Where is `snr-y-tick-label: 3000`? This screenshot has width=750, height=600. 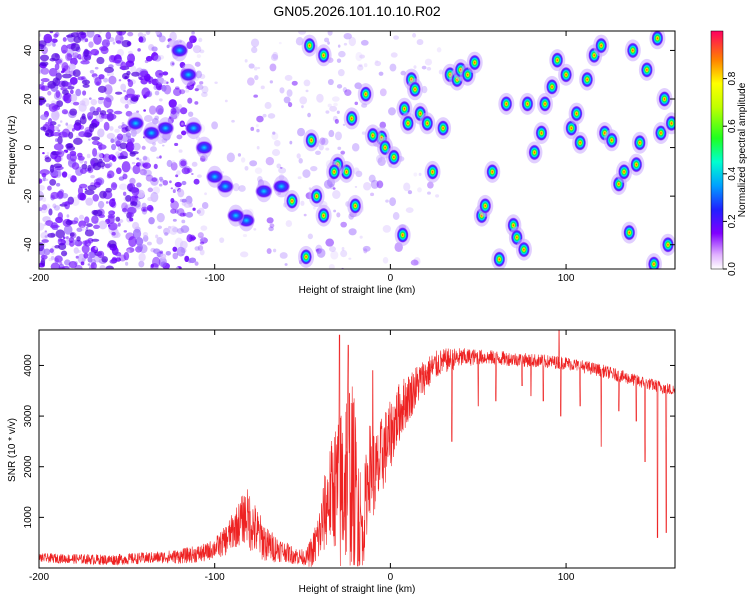 snr-y-tick-label: 3000 is located at coordinates (28, 416).